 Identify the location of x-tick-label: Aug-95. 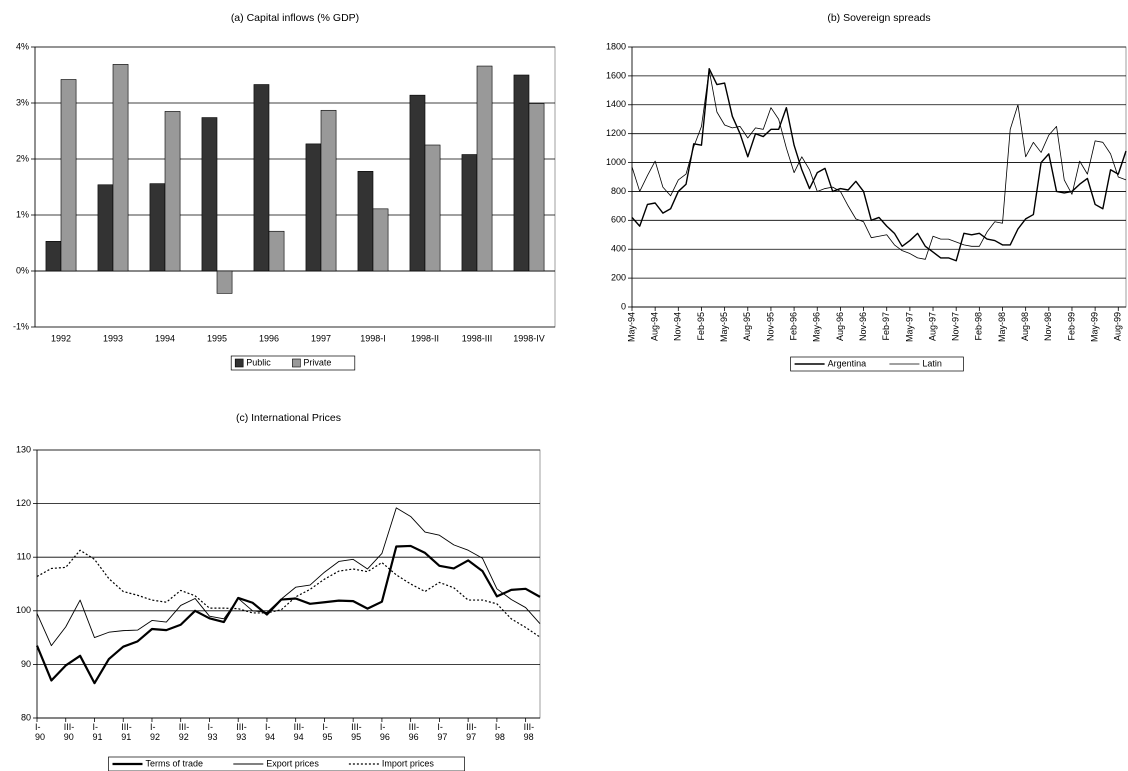
(747, 326).